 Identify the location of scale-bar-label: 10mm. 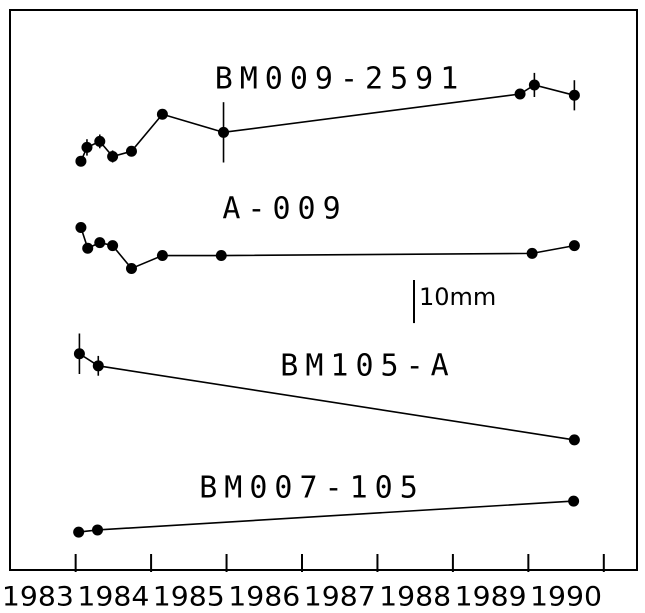
(457, 297).